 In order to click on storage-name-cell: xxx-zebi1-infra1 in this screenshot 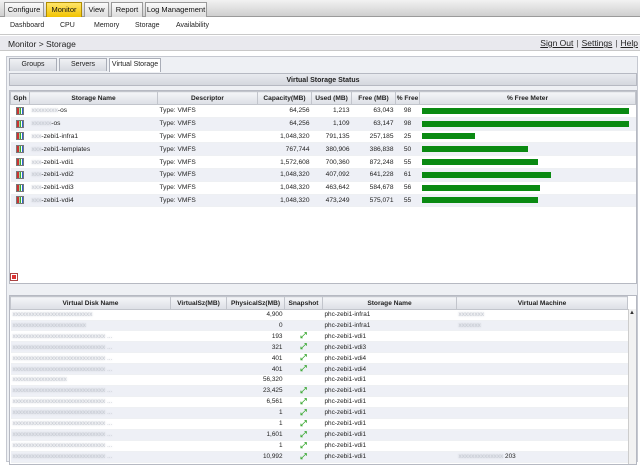, I will do `click(93, 137)`.